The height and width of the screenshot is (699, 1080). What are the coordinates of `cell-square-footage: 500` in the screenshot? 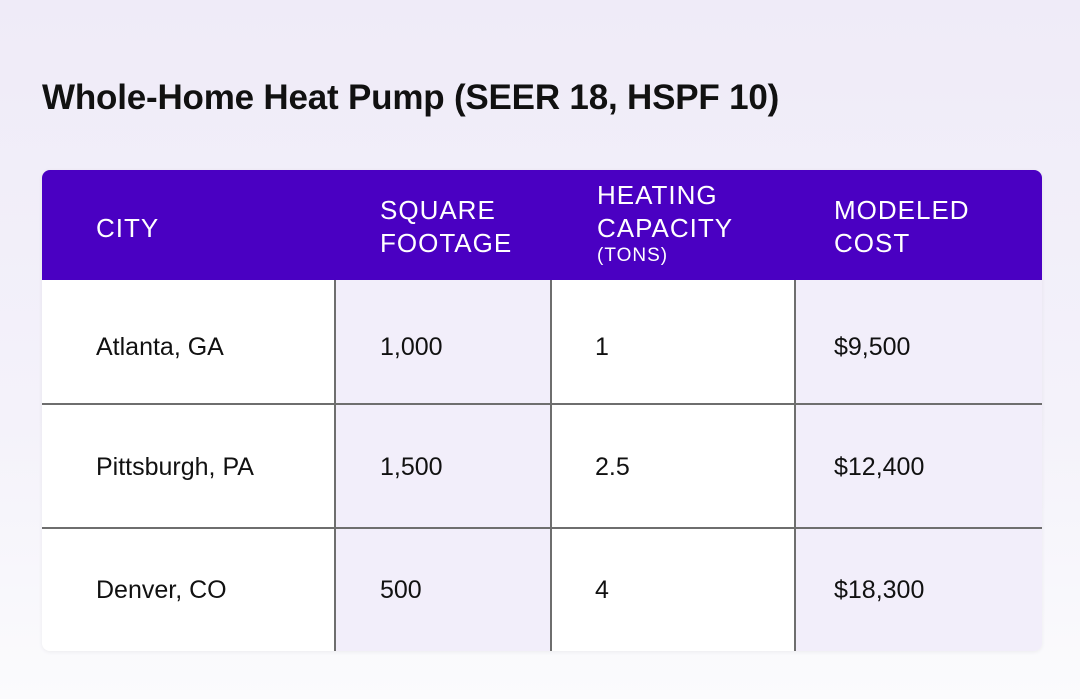 It's located at (401, 590).